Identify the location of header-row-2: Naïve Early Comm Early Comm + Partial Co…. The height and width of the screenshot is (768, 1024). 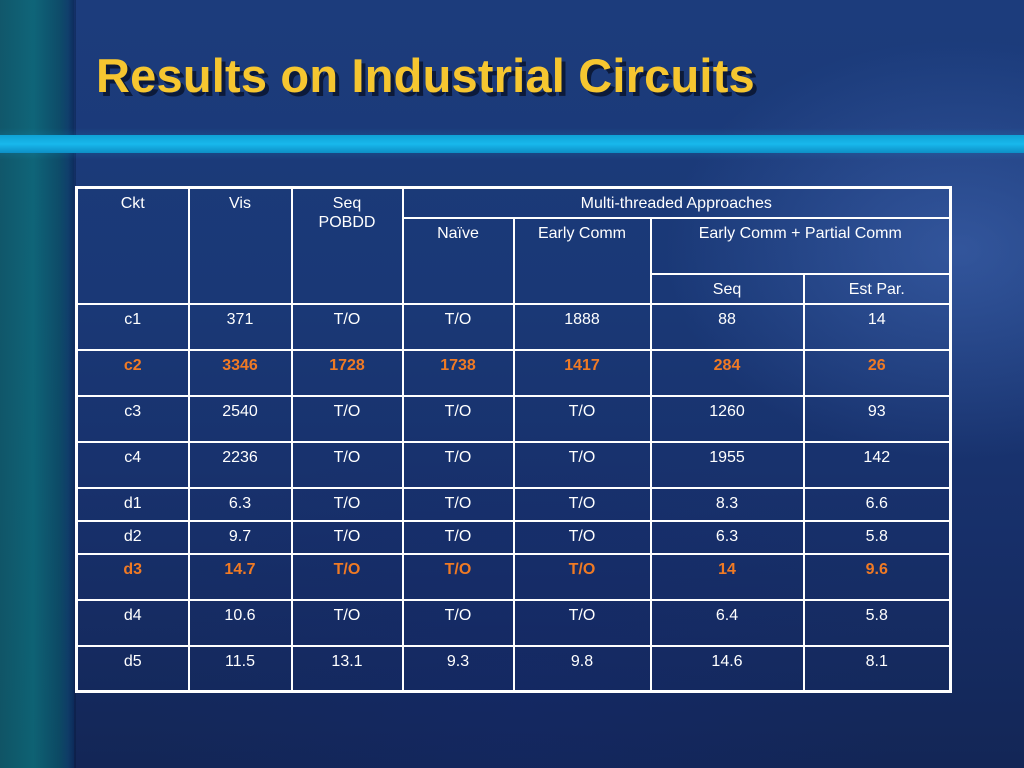
(514, 260).